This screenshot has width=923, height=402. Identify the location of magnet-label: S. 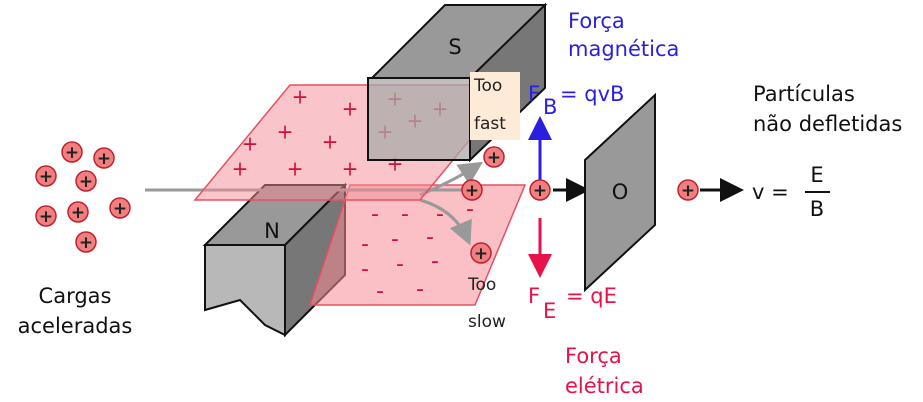
(454, 47).